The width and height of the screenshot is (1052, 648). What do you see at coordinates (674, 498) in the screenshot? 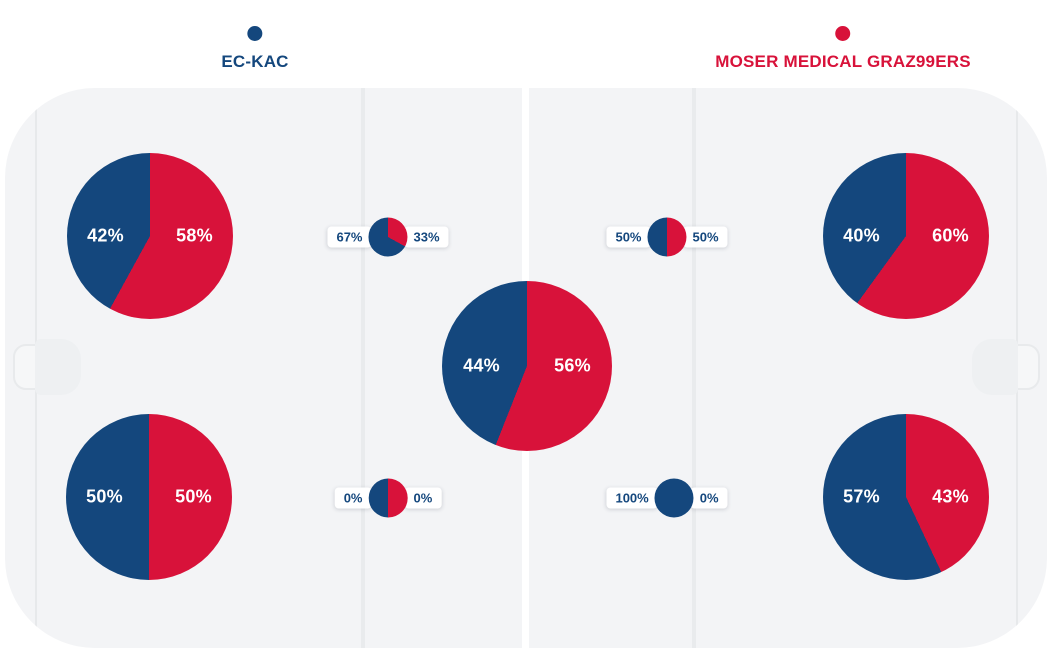
I see `pie-chart-neutral-right-bottom` at bounding box center [674, 498].